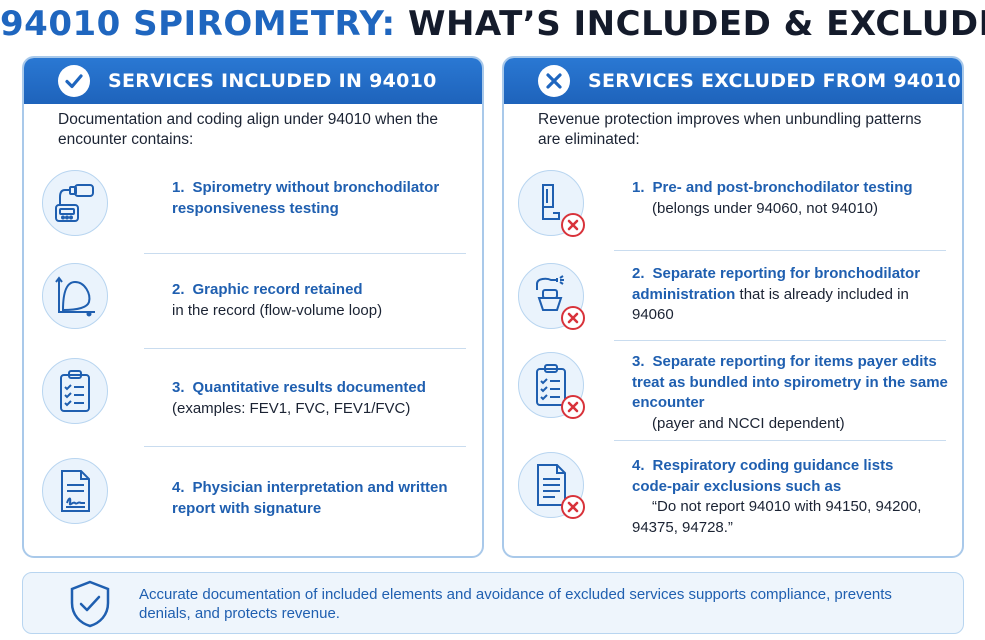  I want to click on included-header: SERVICES INCLUDED IN 94010, so click(253, 81).